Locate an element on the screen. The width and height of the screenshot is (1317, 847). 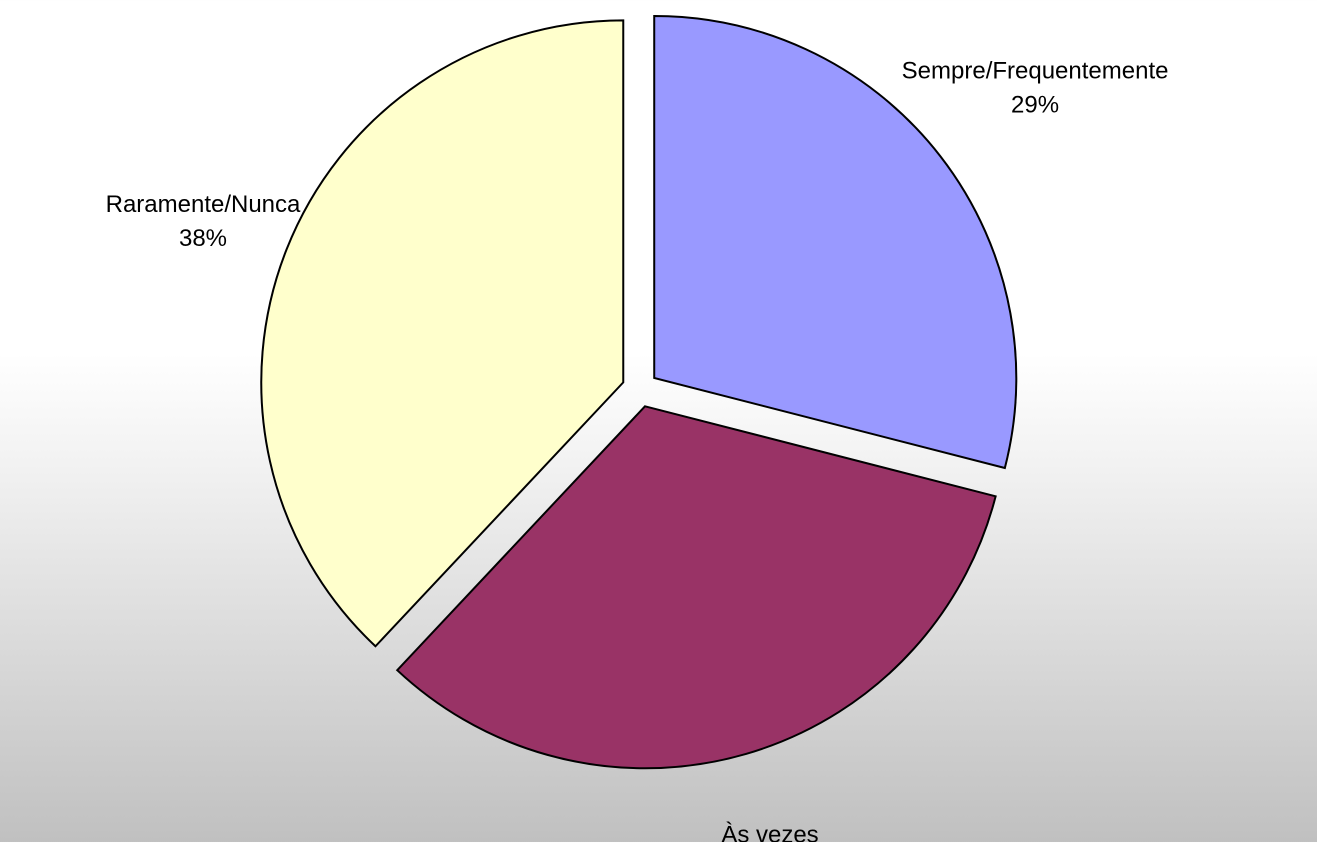
slice-label-group-2: Raramente/Nunca 38% is located at coordinates (203, 221).